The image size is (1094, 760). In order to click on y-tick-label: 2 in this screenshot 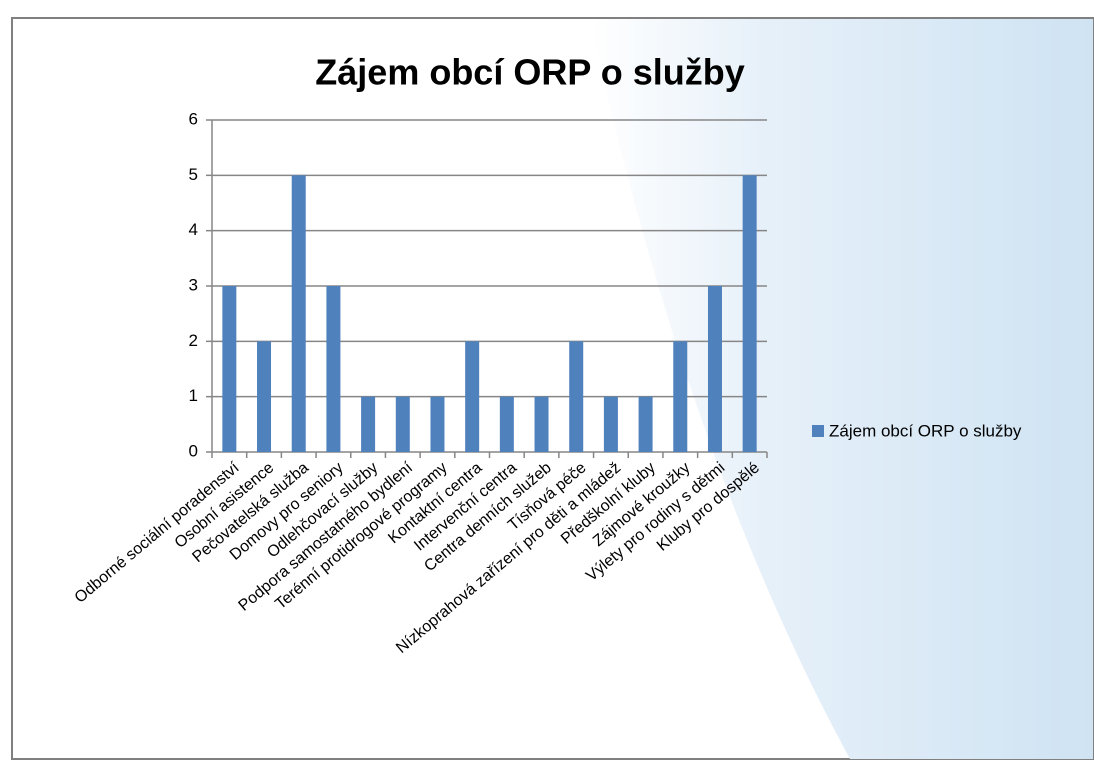, I will do `click(193, 340)`.